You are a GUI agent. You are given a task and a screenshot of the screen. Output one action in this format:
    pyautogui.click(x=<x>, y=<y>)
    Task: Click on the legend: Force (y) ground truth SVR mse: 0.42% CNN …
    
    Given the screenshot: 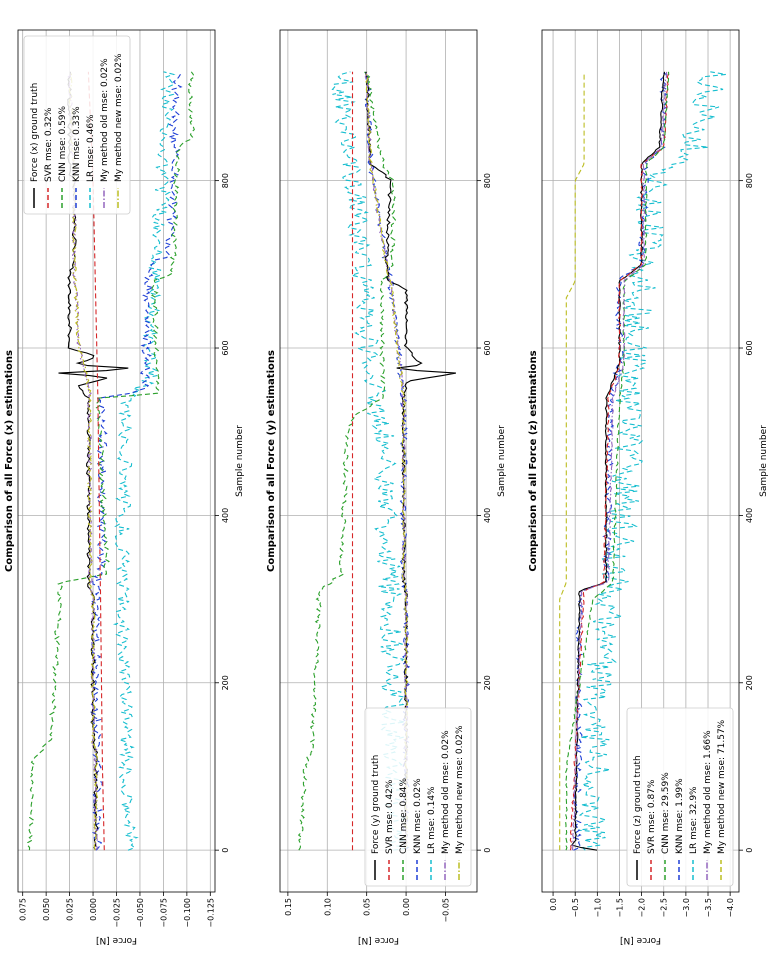 What is the action you would take?
    pyautogui.click(x=418, y=797)
    